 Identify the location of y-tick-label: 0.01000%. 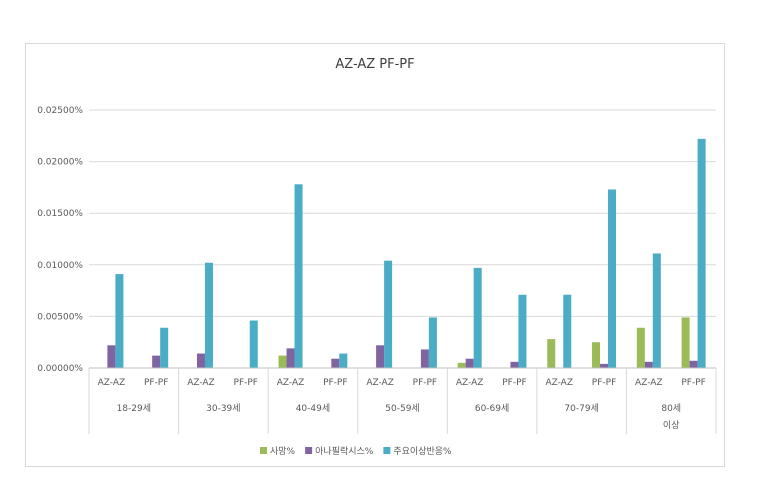
(60, 266).